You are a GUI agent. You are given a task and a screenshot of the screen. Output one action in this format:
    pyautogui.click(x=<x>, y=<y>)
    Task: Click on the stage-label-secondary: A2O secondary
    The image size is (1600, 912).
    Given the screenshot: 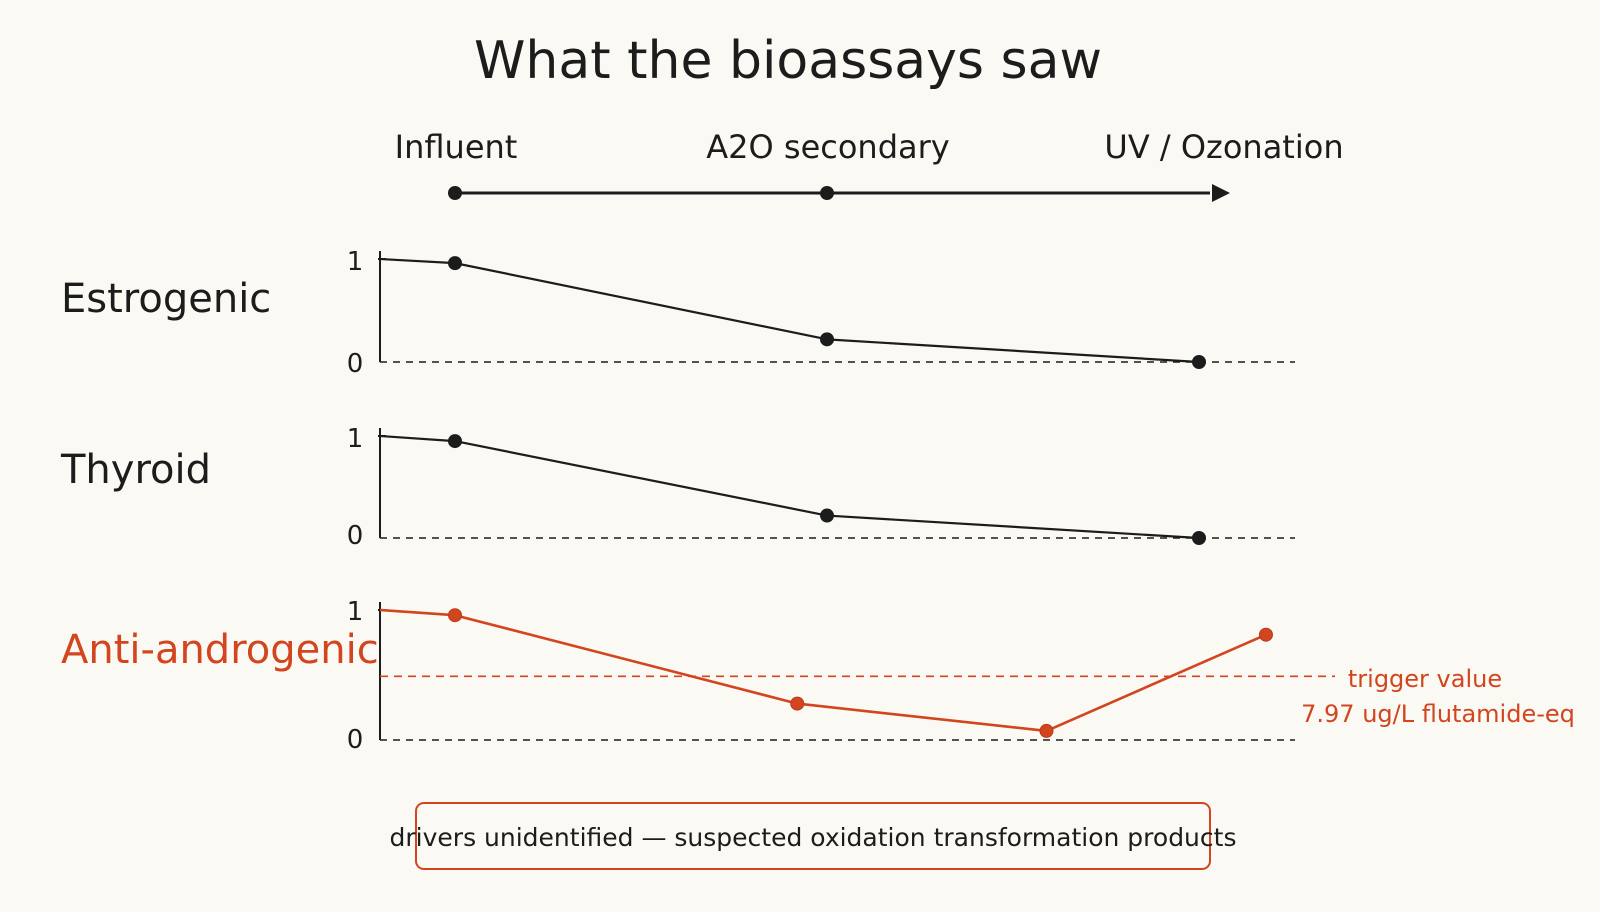 What is the action you would take?
    pyautogui.click(x=827, y=147)
    